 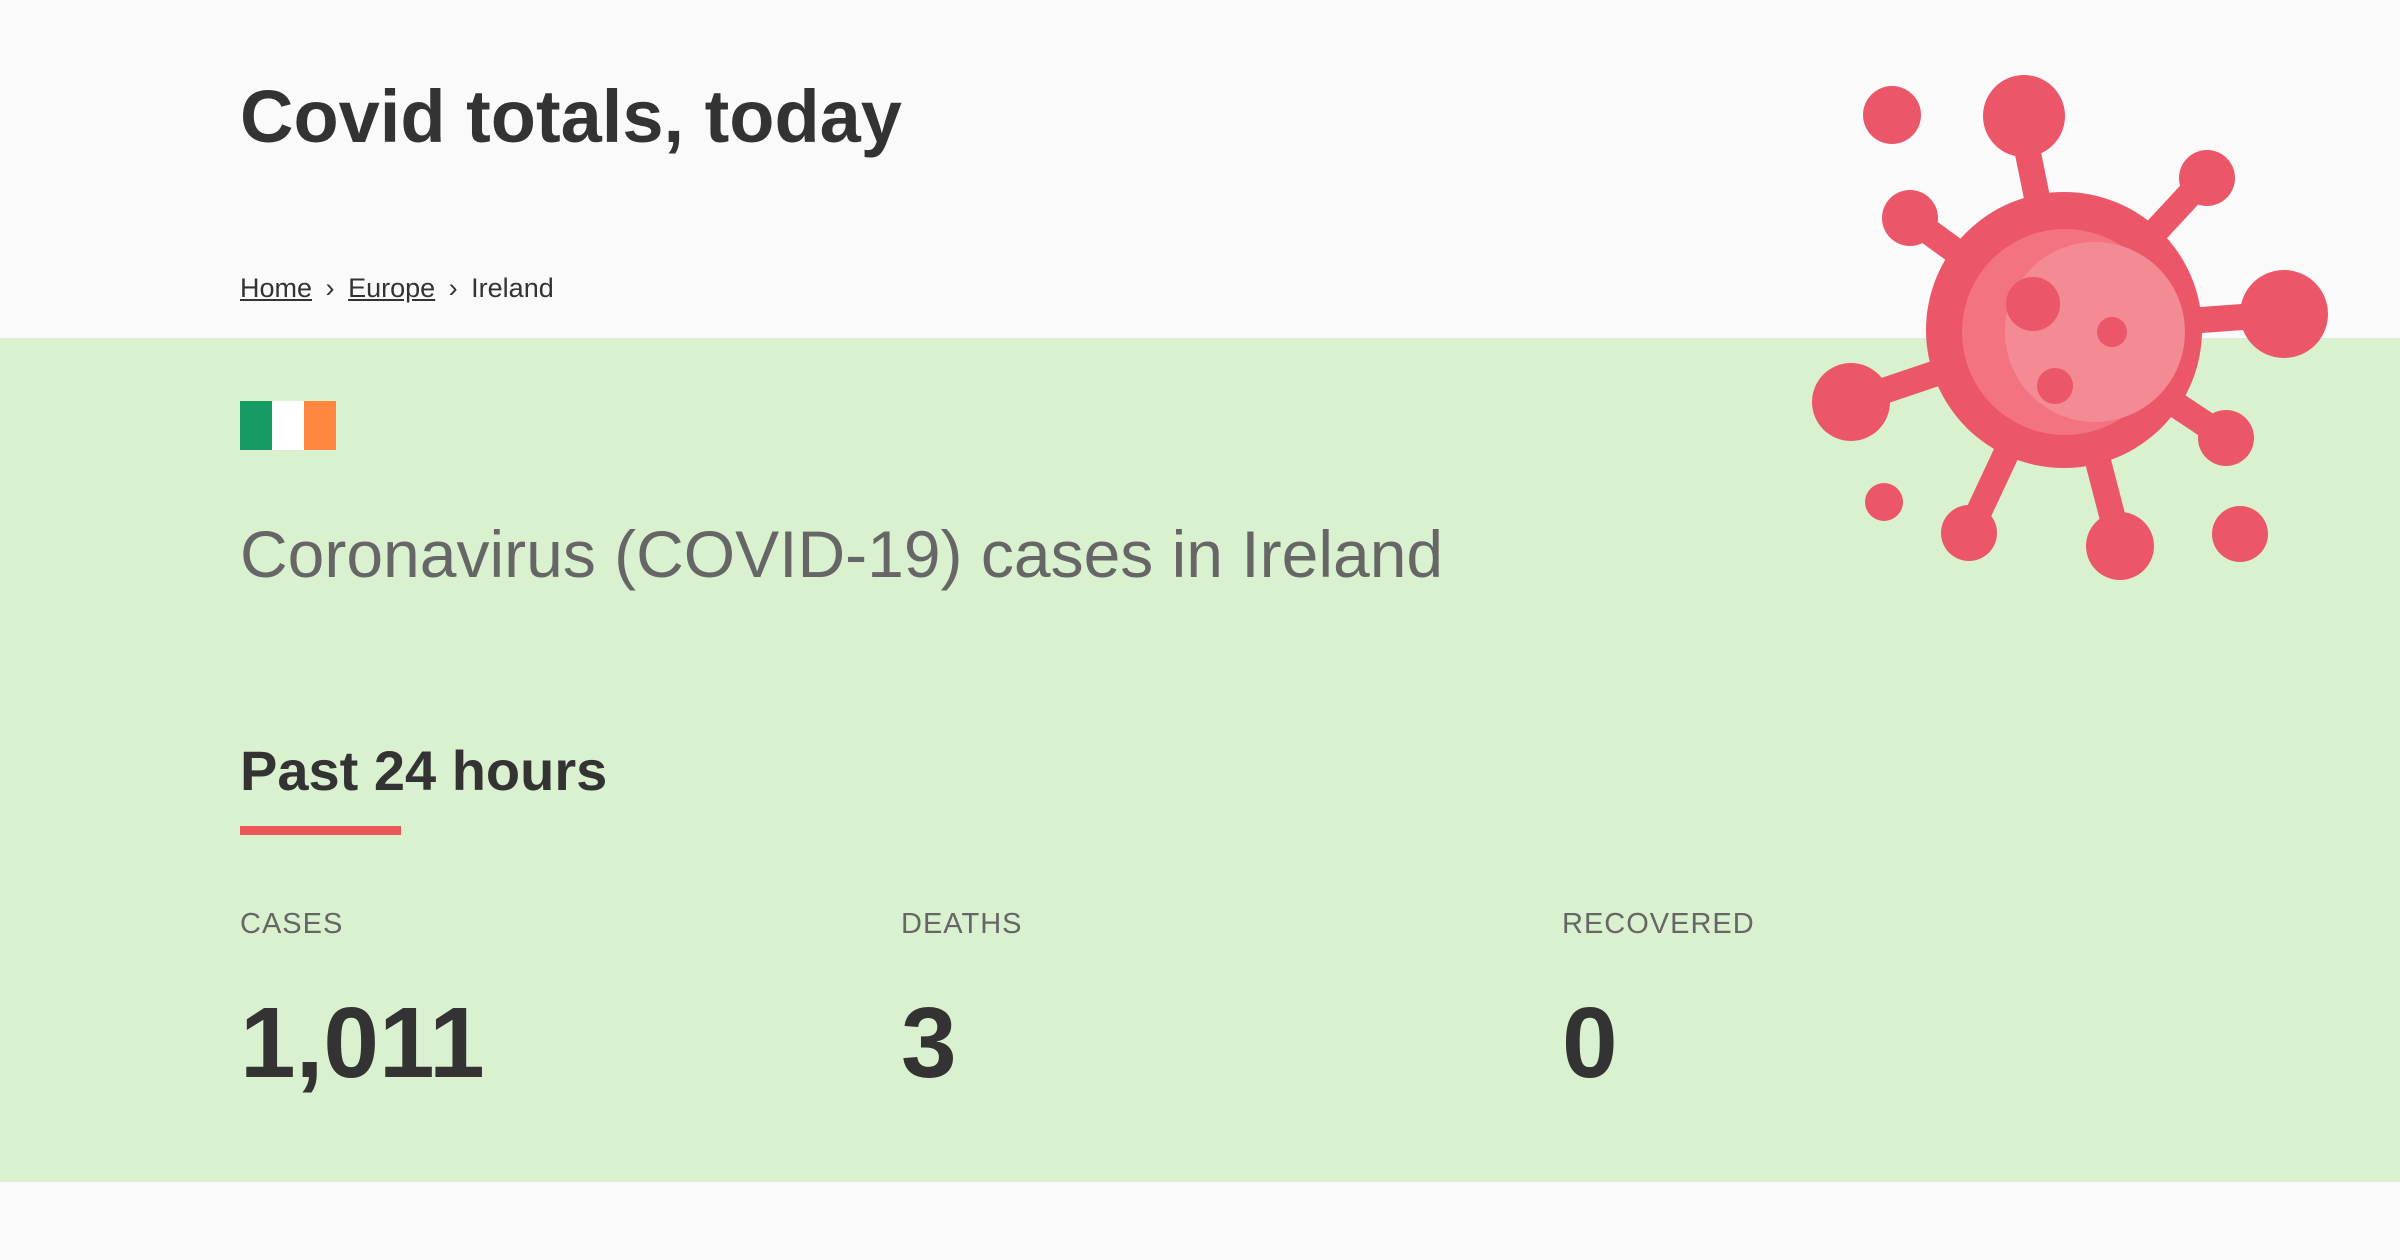 What do you see at coordinates (320, 830) in the screenshot?
I see `period-title-underline` at bounding box center [320, 830].